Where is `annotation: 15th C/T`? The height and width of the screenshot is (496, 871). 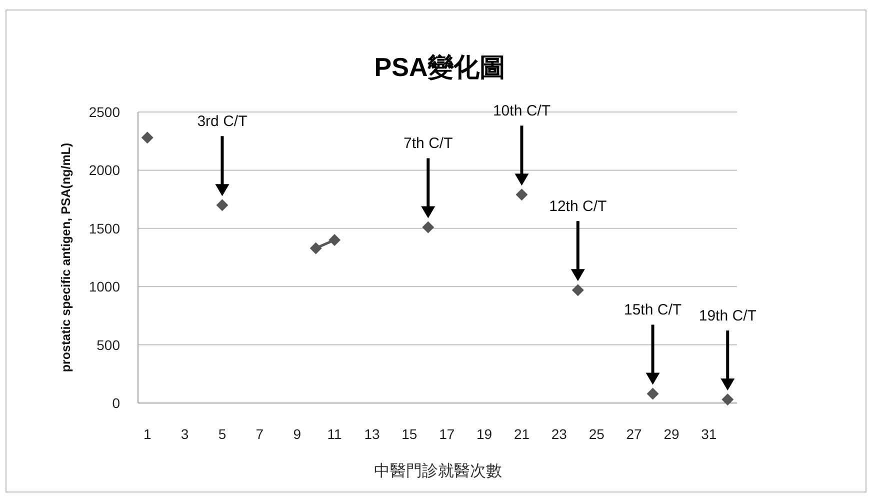 annotation: 15th C/T is located at coordinates (653, 310).